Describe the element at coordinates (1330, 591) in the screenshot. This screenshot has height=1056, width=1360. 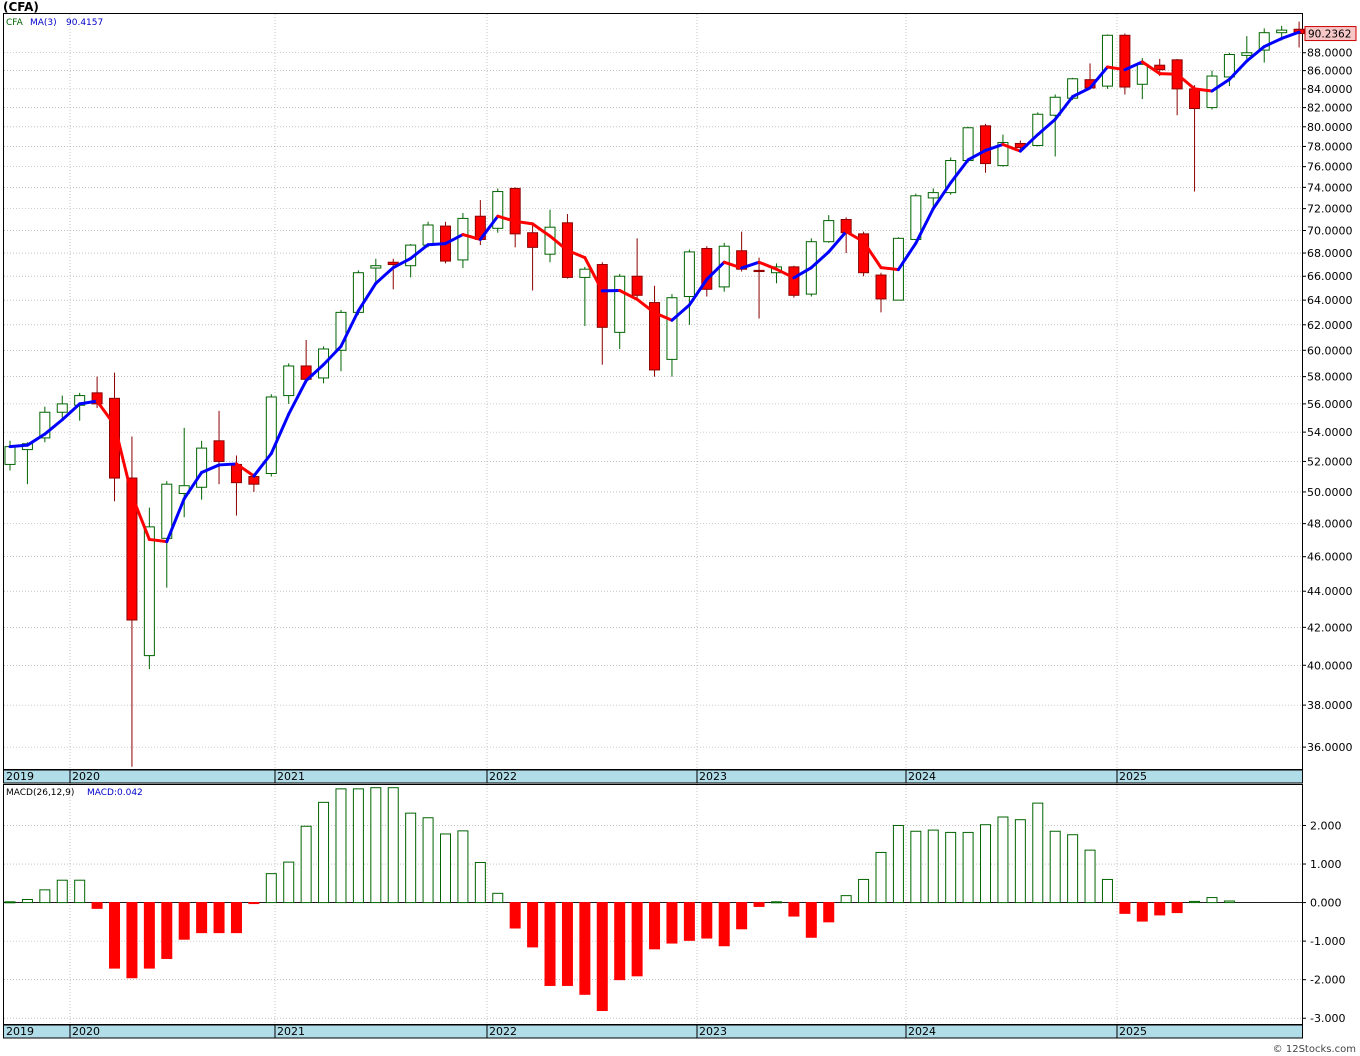
I see `price-tick-label: 44.0000` at that location.